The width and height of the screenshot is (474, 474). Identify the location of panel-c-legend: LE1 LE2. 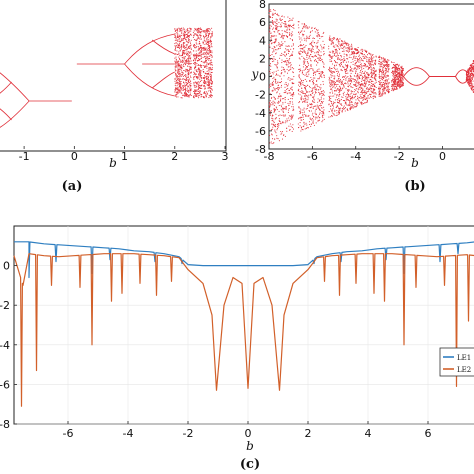
(456, 362).